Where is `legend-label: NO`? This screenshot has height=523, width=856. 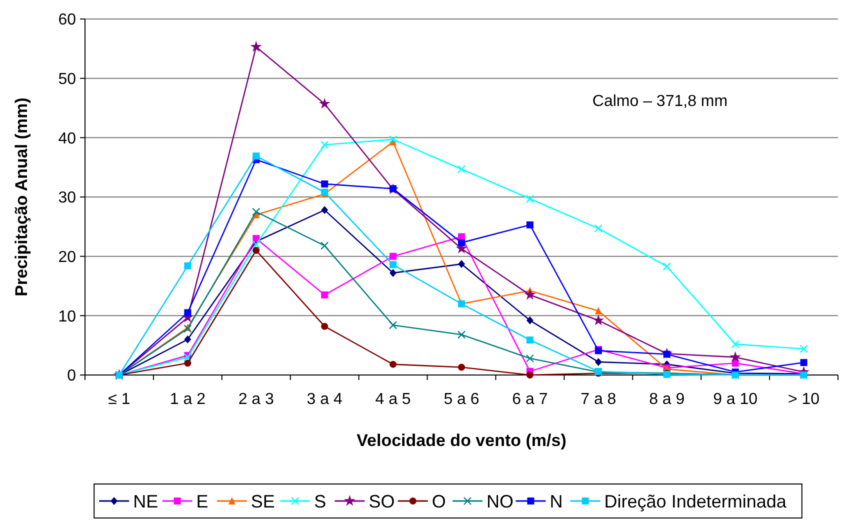
legend-label: NO is located at coordinates (500, 501).